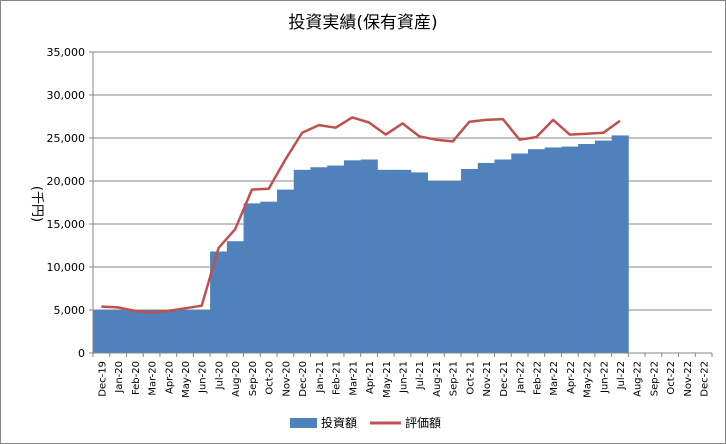  I want to click on x-tick-label: Jul-22, so click(621, 375).